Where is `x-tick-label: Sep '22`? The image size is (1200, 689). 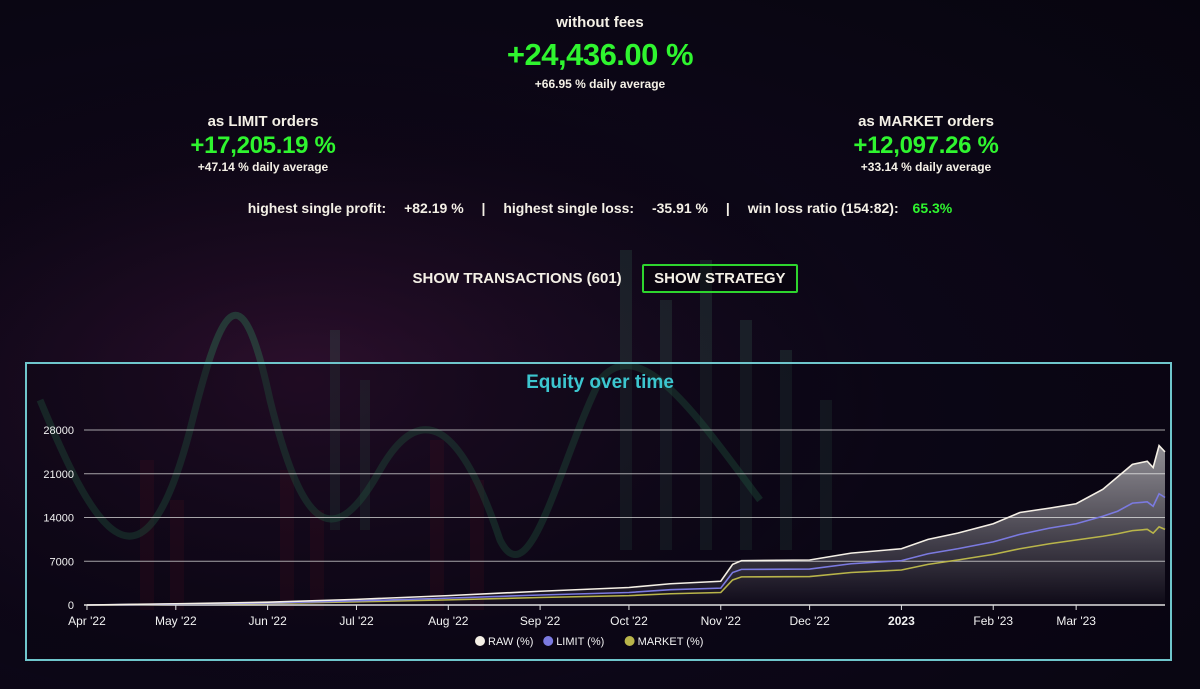 x-tick-label: Sep '22 is located at coordinates (540, 621).